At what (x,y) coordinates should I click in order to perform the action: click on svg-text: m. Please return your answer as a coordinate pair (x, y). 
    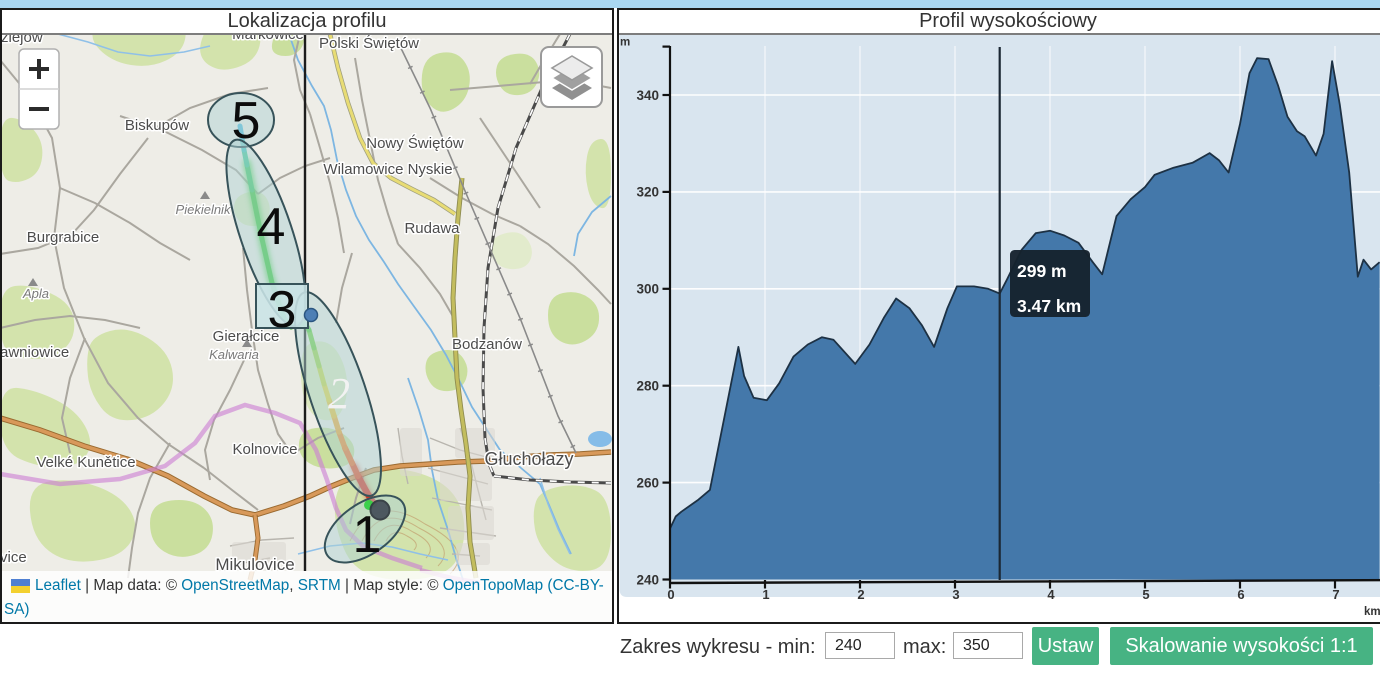
    Looking at the image, I should click on (625, 43).